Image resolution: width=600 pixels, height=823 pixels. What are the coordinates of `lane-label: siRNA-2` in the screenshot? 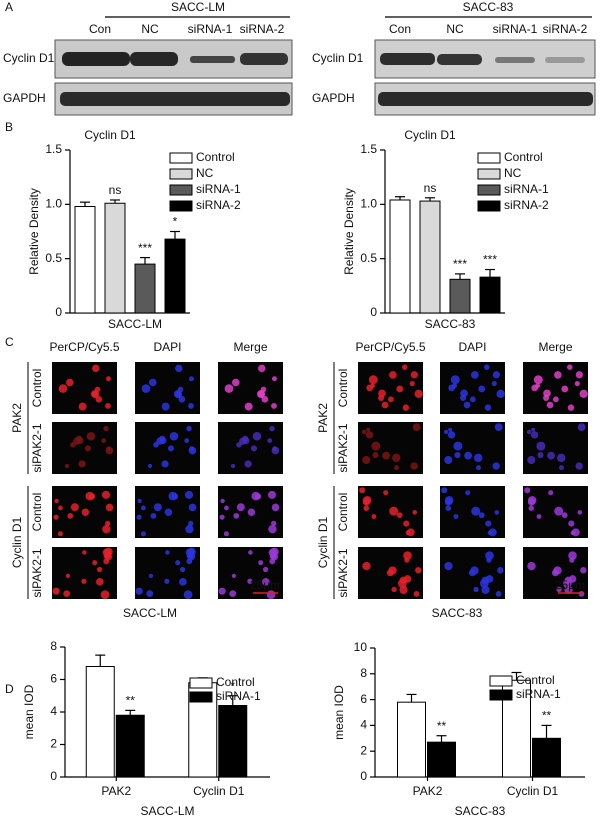 It's located at (262, 29).